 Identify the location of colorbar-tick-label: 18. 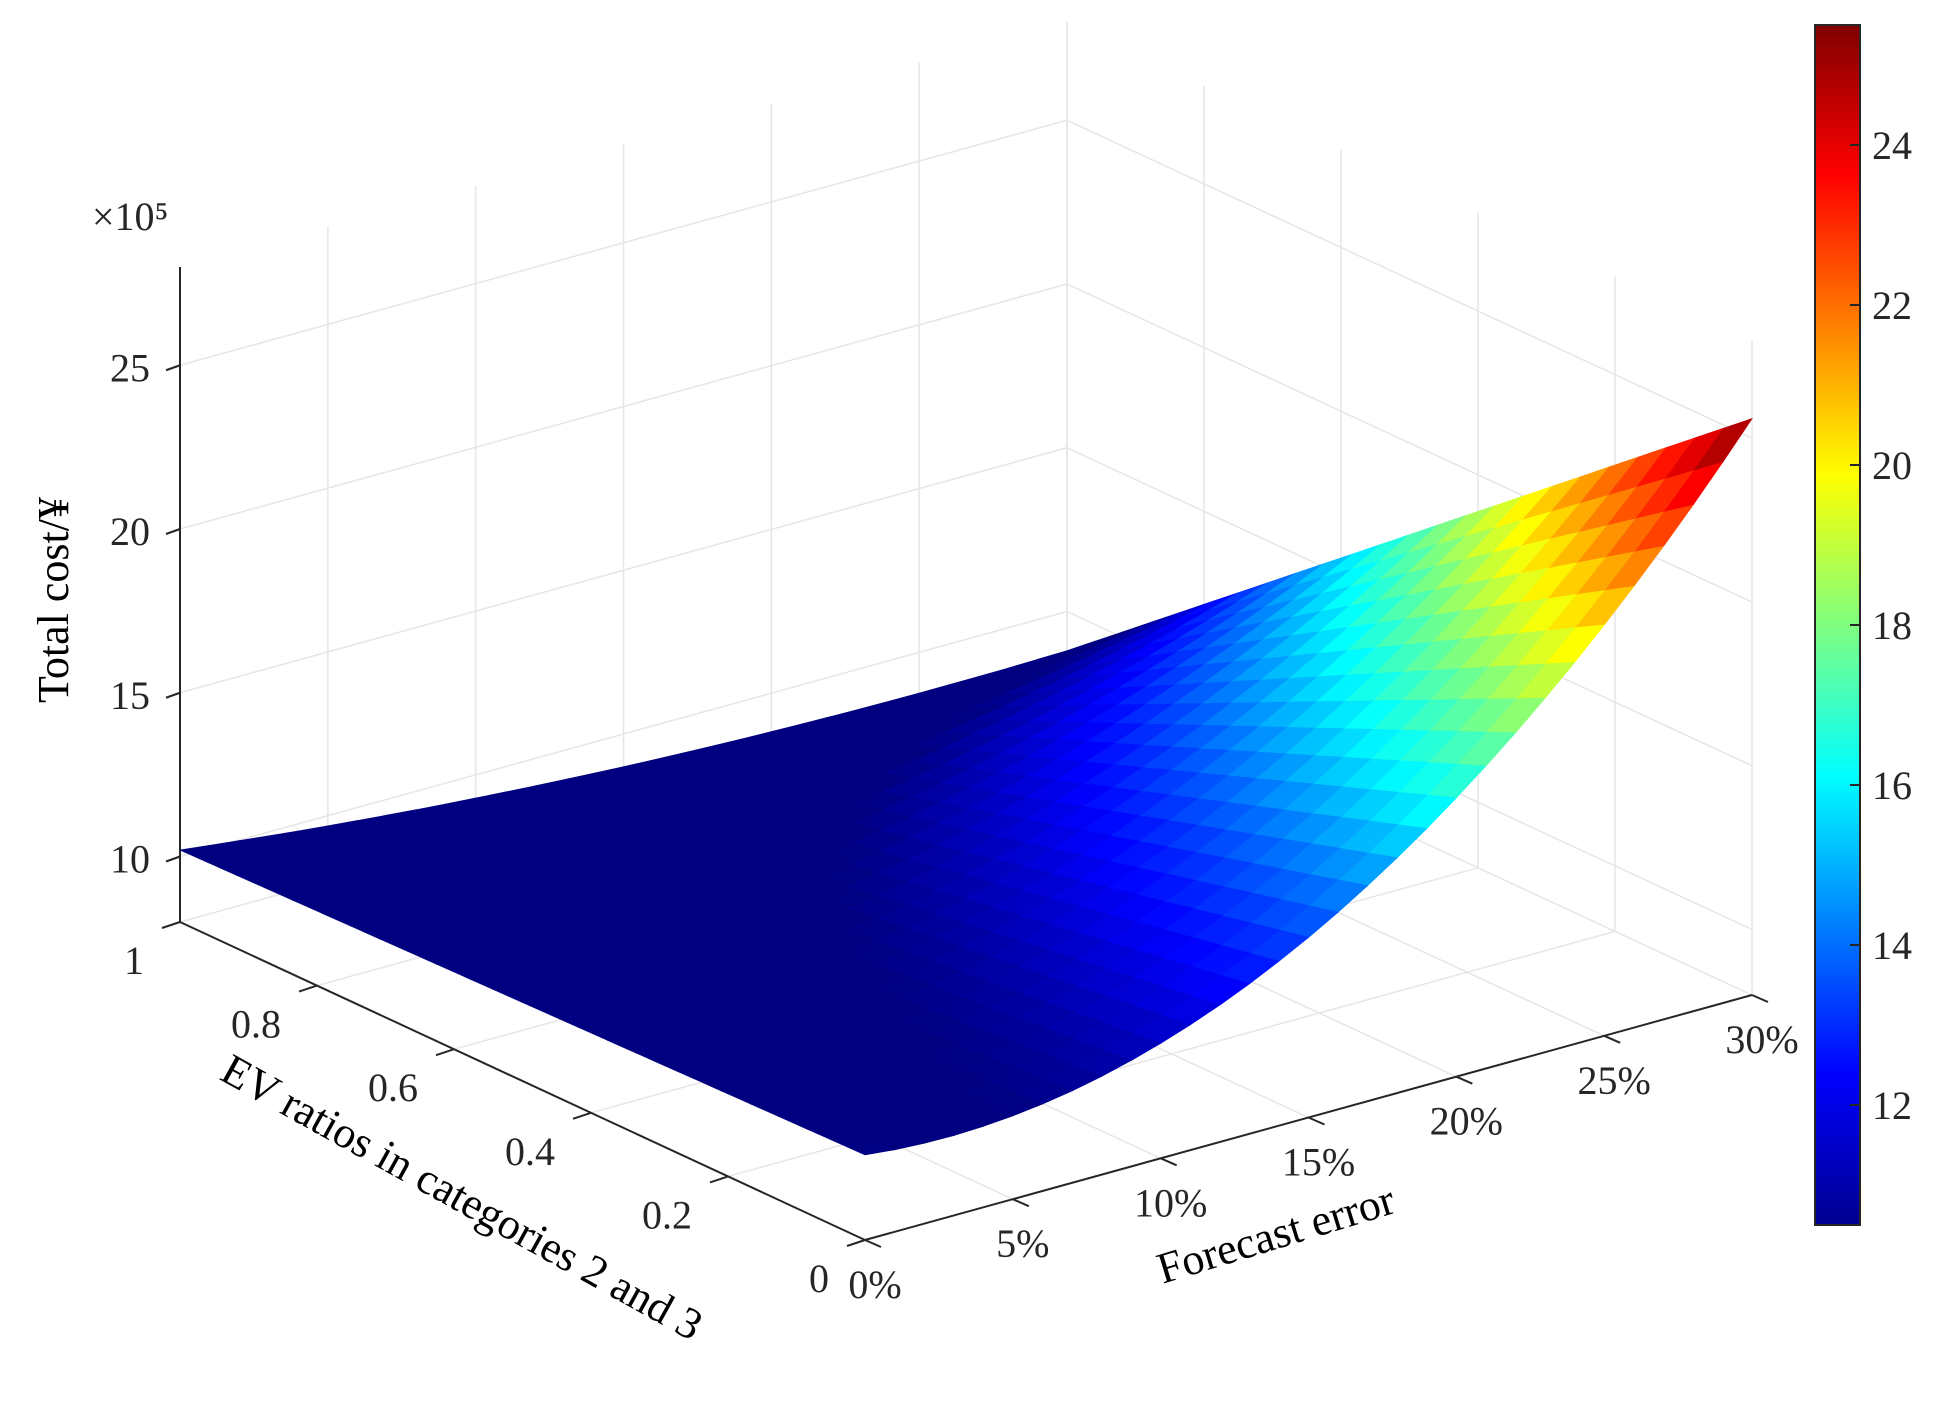
(1892, 625).